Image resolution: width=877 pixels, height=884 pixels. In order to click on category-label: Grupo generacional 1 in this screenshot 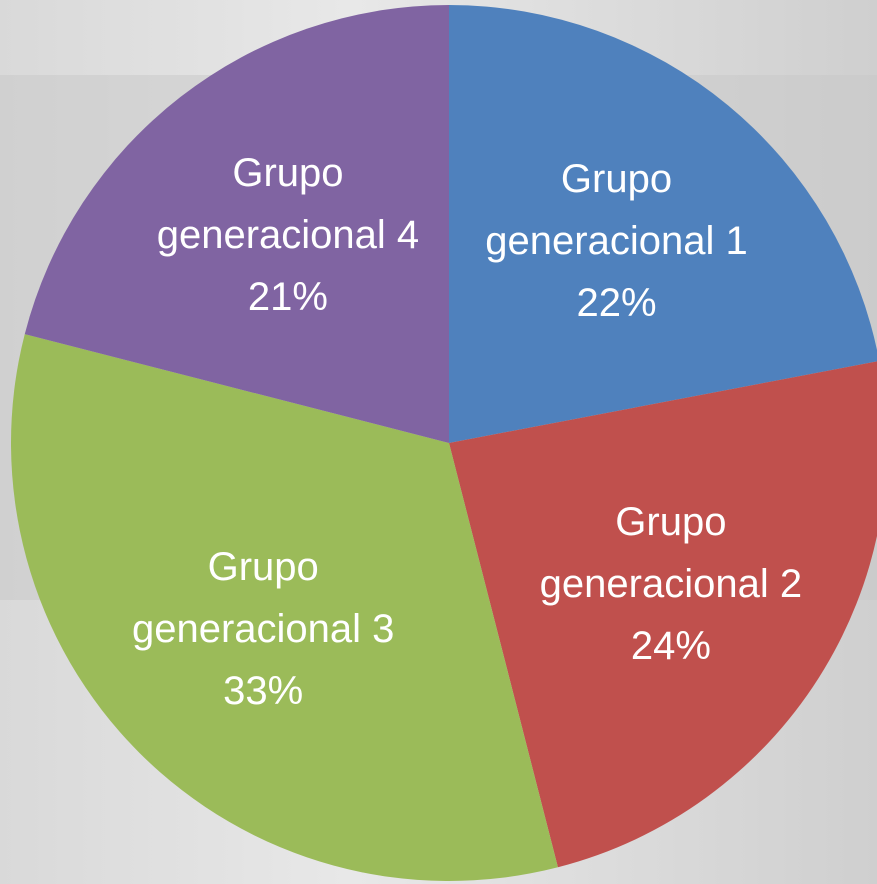, I will do `click(616, 209)`.